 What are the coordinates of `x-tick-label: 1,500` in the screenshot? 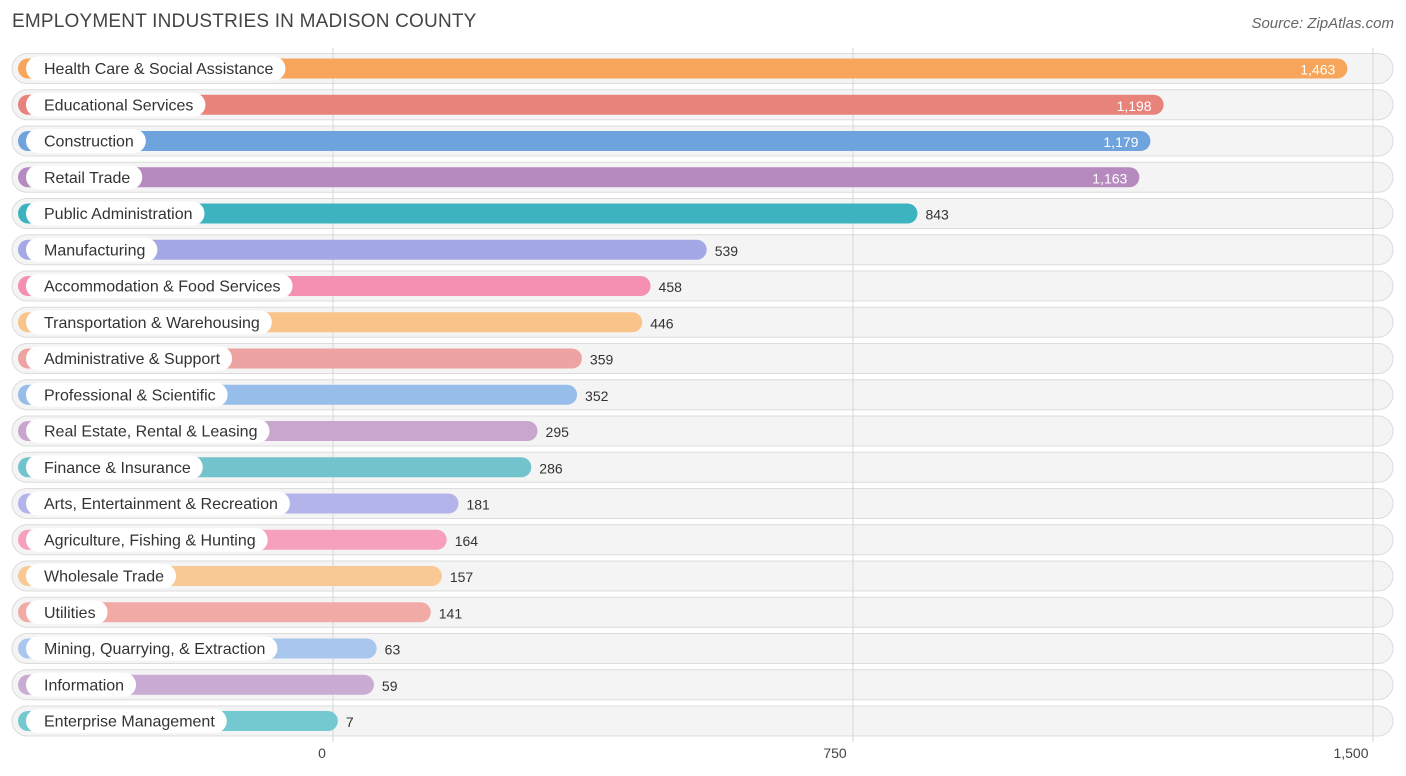 It's located at (1350, 753).